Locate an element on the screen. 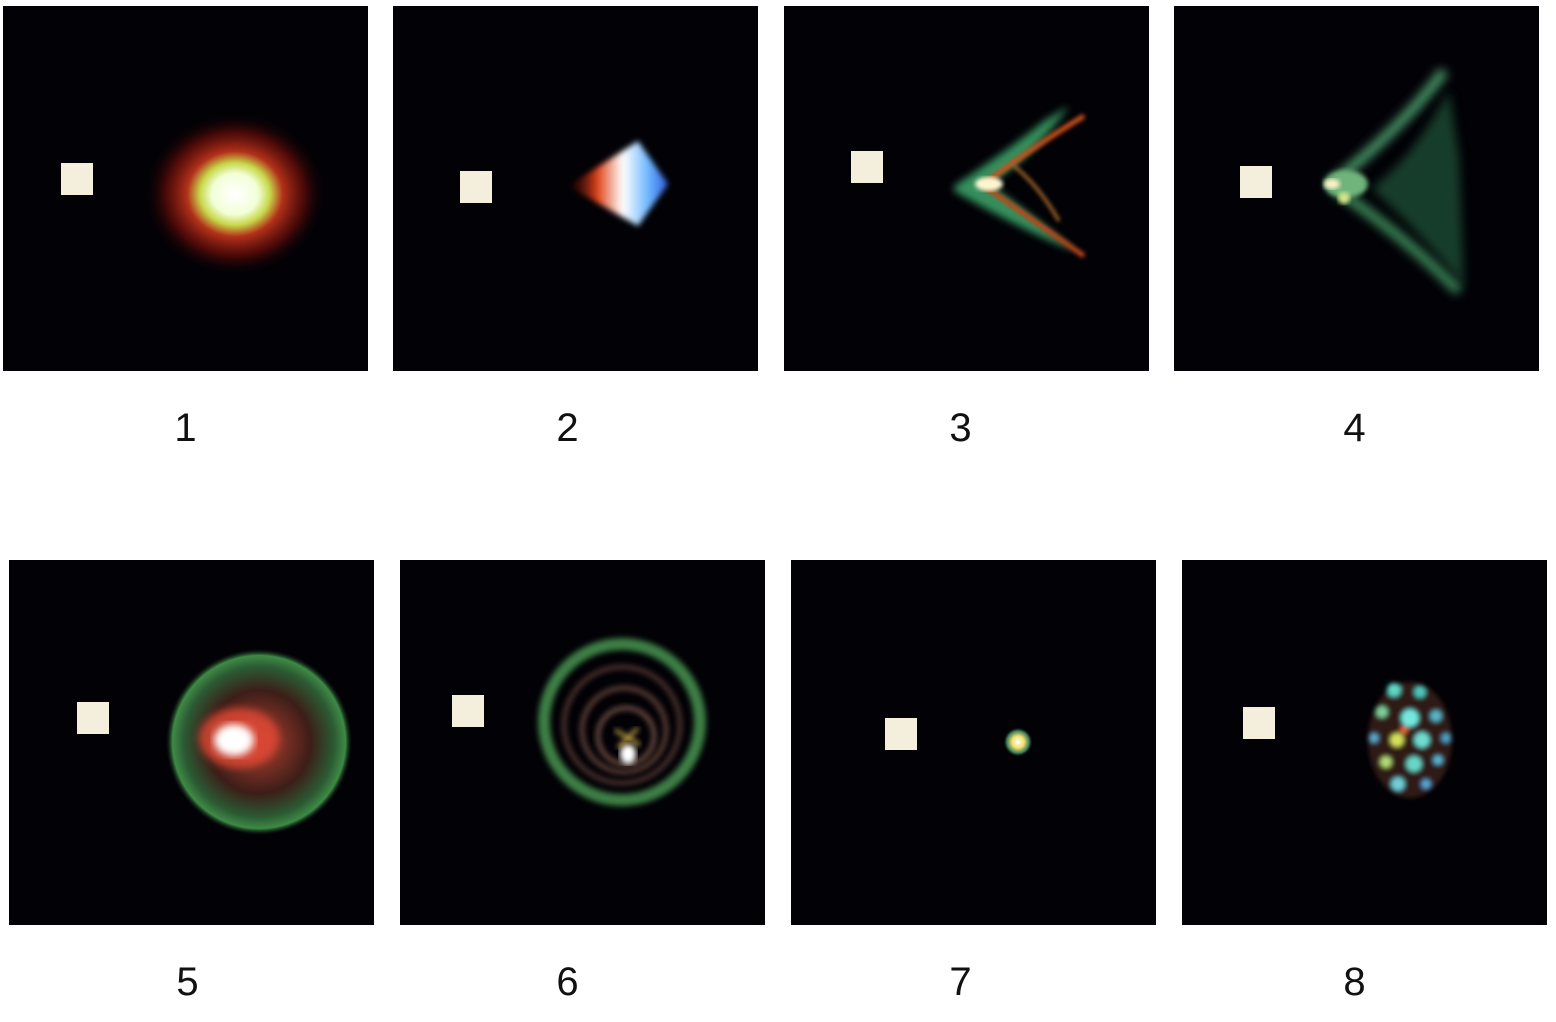 The width and height of the screenshot is (1556, 1022). panel-6-label: 6 is located at coordinates (567, 982).